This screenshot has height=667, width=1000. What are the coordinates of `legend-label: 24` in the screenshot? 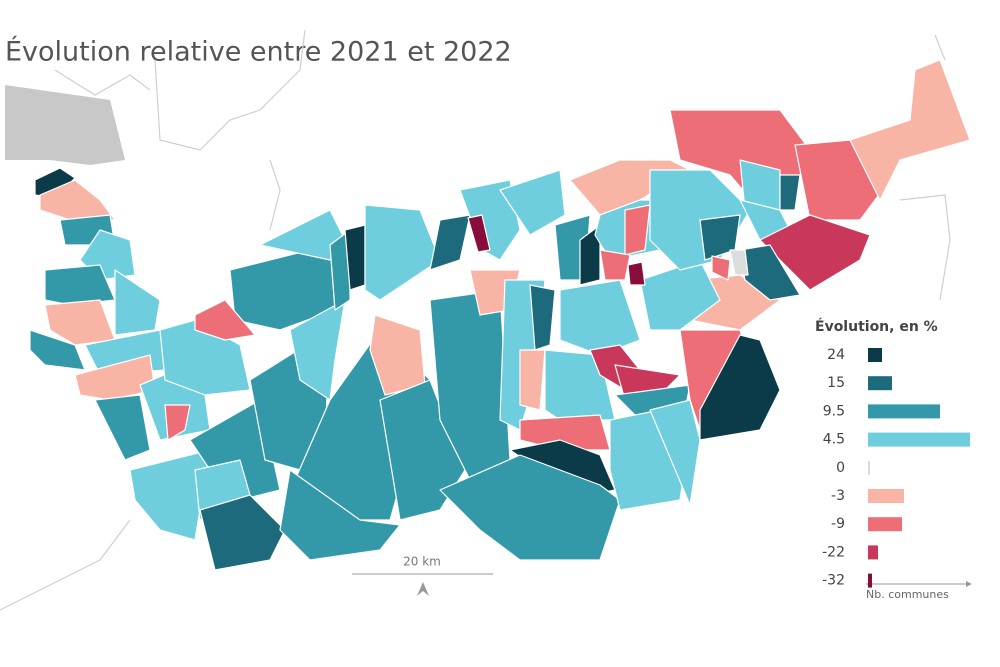 It's located at (836, 355).